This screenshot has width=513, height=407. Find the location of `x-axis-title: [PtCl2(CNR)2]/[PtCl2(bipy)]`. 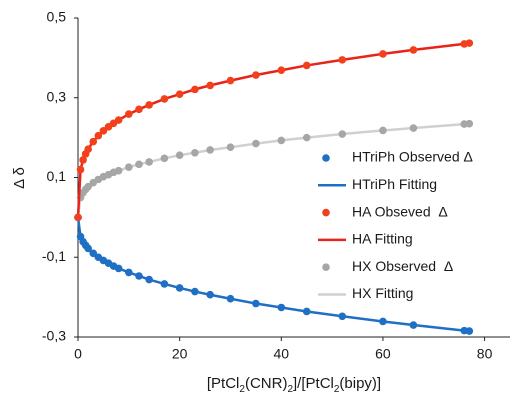

x-axis-title: [PtCl2(CNR)2]/[PtCl2(bipy)] is located at coordinates (294, 385).